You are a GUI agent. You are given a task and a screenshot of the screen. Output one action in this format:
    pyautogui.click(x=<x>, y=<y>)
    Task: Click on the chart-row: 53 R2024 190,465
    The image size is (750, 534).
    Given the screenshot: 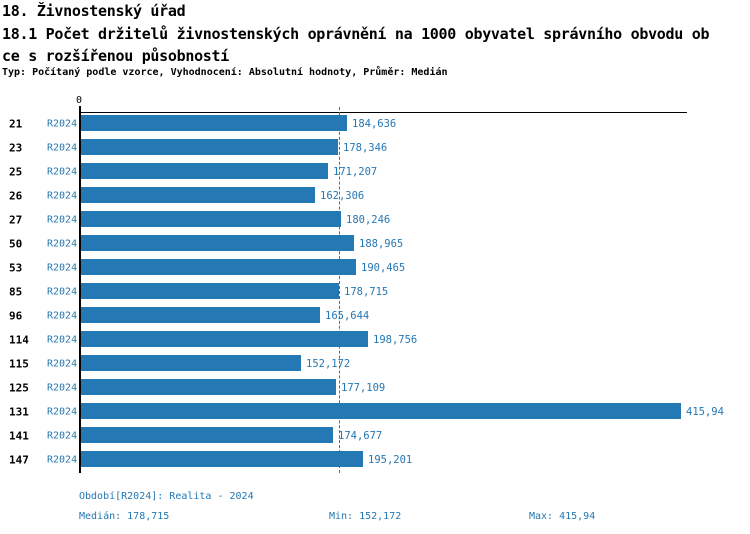 What is the action you would take?
    pyautogui.click(x=375, y=268)
    